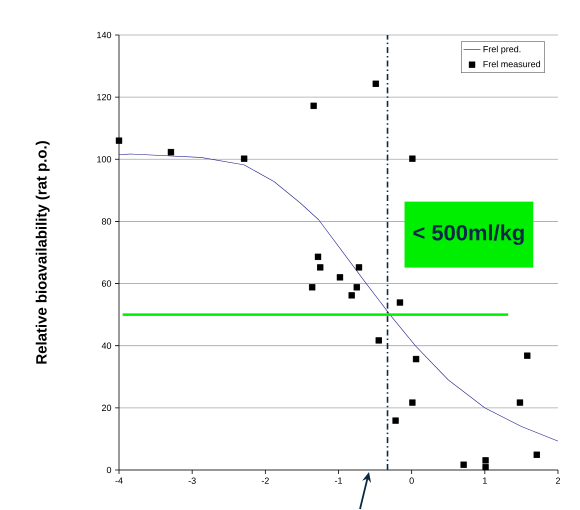  What do you see at coordinates (502, 50) in the screenshot?
I see `legend-label: Frel pred.` at bounding box center [502, 50].